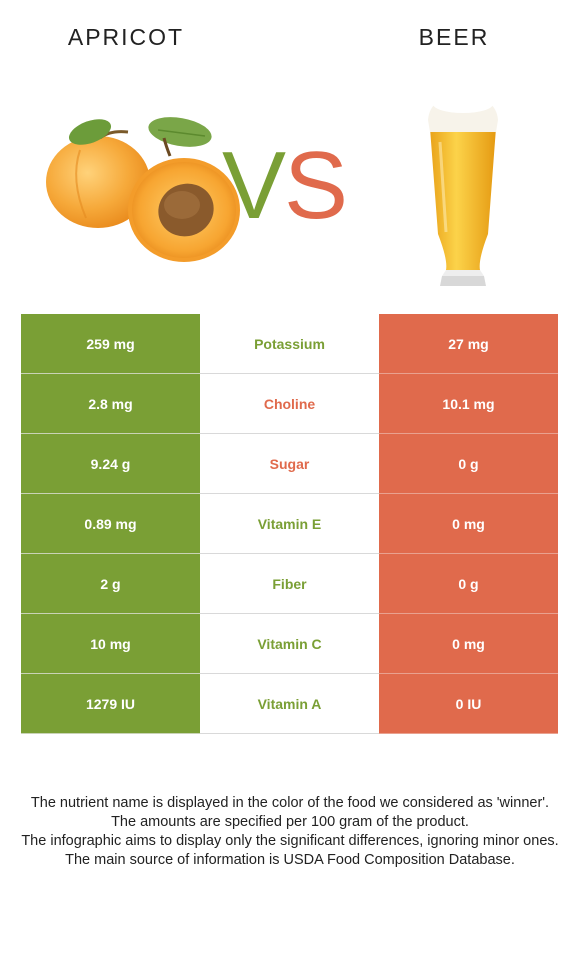 Image resolution: width=580 pixels, height=964 pixels. What do you see at coordinates (254, 185) in the screenshot?
I see `vs-letter-v: V` at bounding box center [254, 185].